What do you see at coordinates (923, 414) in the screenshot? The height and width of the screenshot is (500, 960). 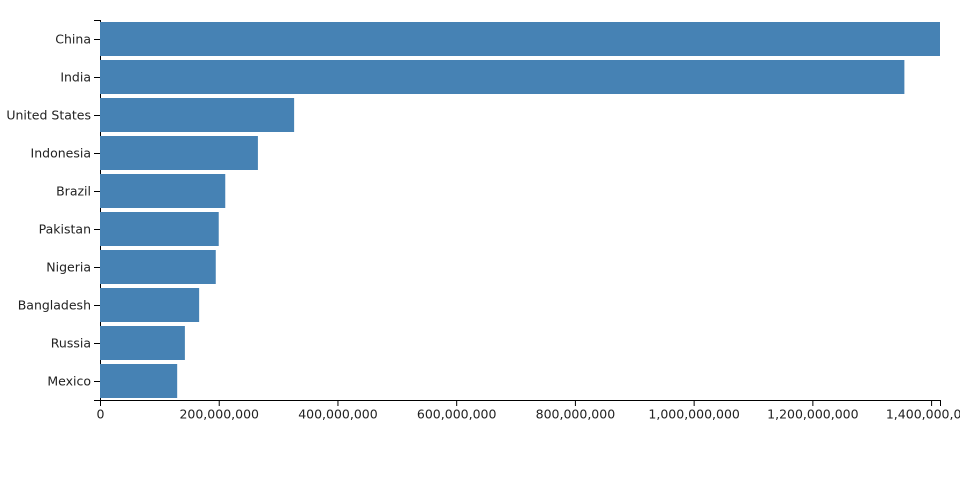 I see `x-tick-label: 1,400,000,000` at bounding box center [923, 414].